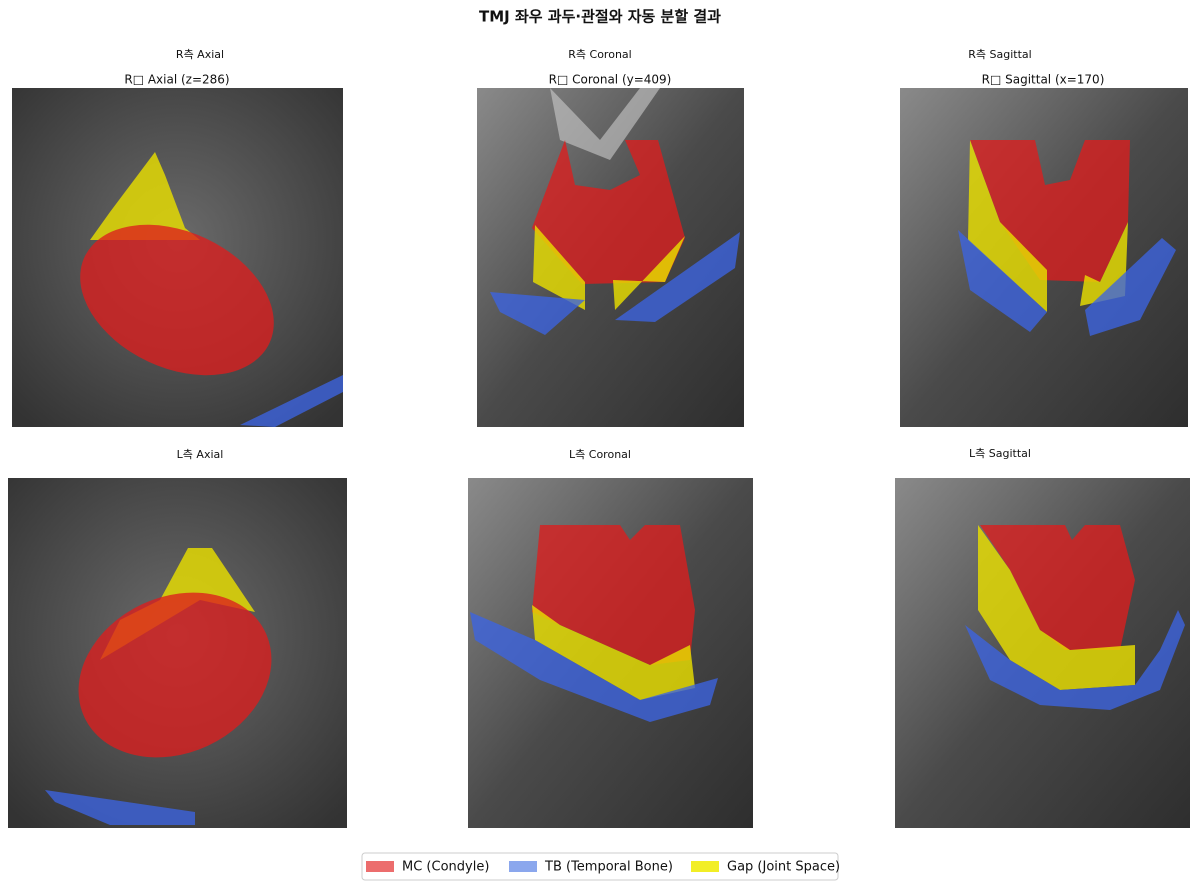 This screenshot has height=889, width=1200. What do you see at coordinates (600, 17) in the screenshot?
I see `figure-title: TMJ 좌우 과두·관절와 자동 분할 결과` at bounding box center [600, 17].